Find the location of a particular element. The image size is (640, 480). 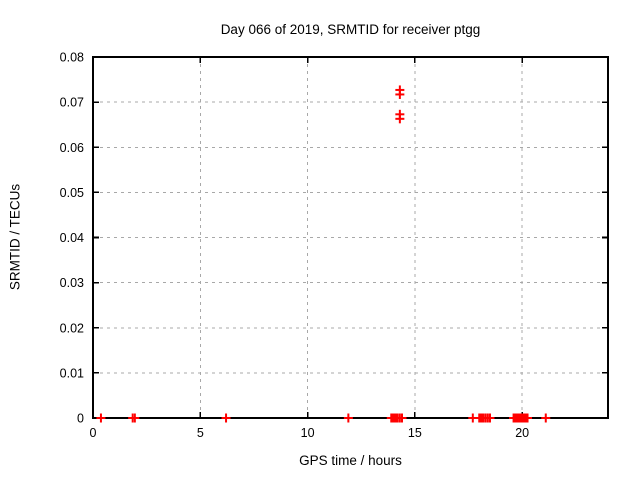

x-tick-label: 15 is located at coordinates (415, 433).